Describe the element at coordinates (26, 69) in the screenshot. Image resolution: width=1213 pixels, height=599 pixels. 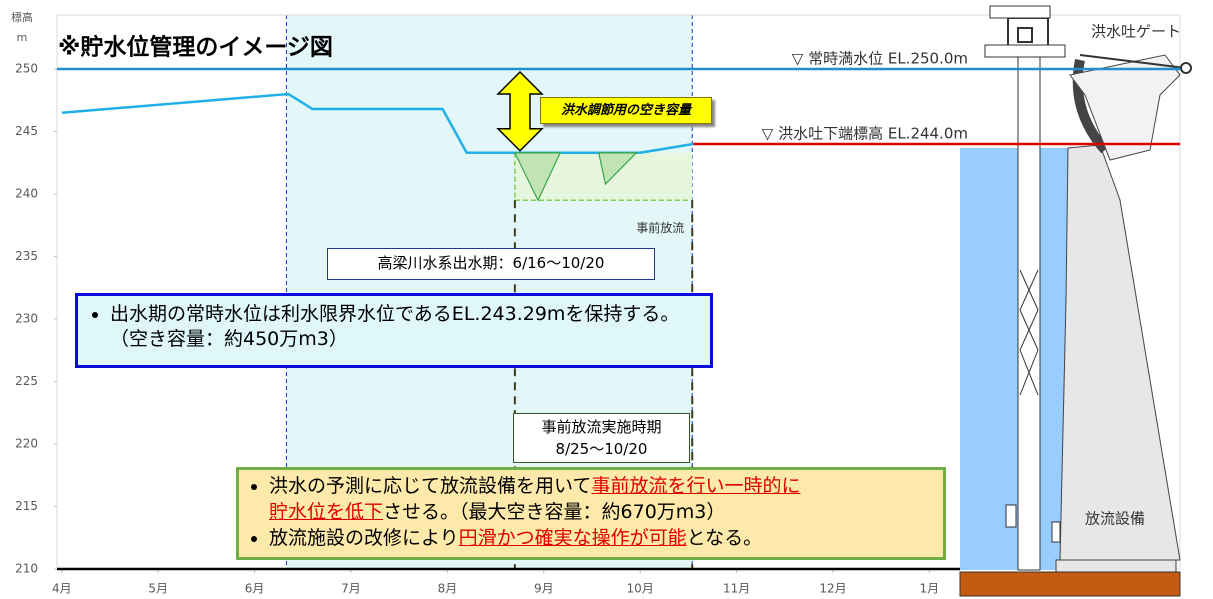
I see `y-tick-label: 250` at that location.